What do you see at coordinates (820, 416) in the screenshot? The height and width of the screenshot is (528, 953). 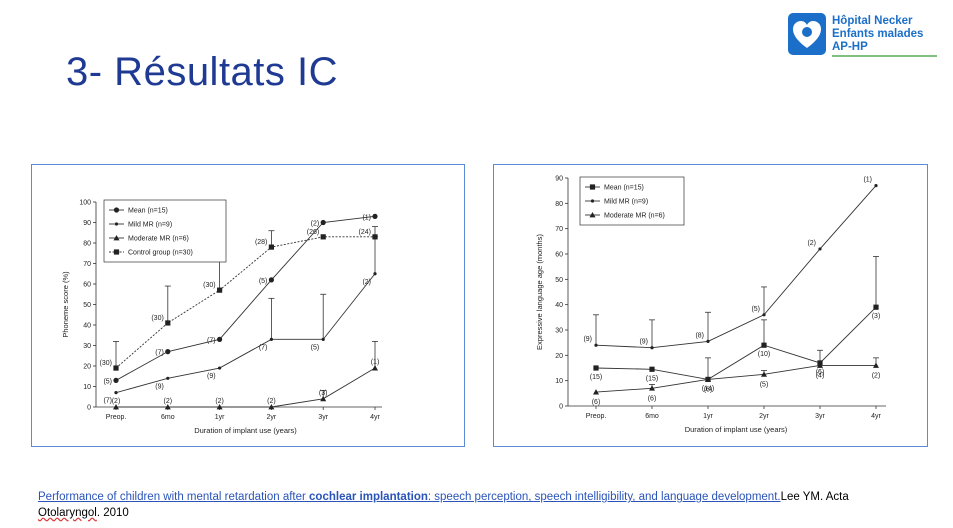 I see `chart2-x-tick-label: 3yr` at bounding box center [820, 416].